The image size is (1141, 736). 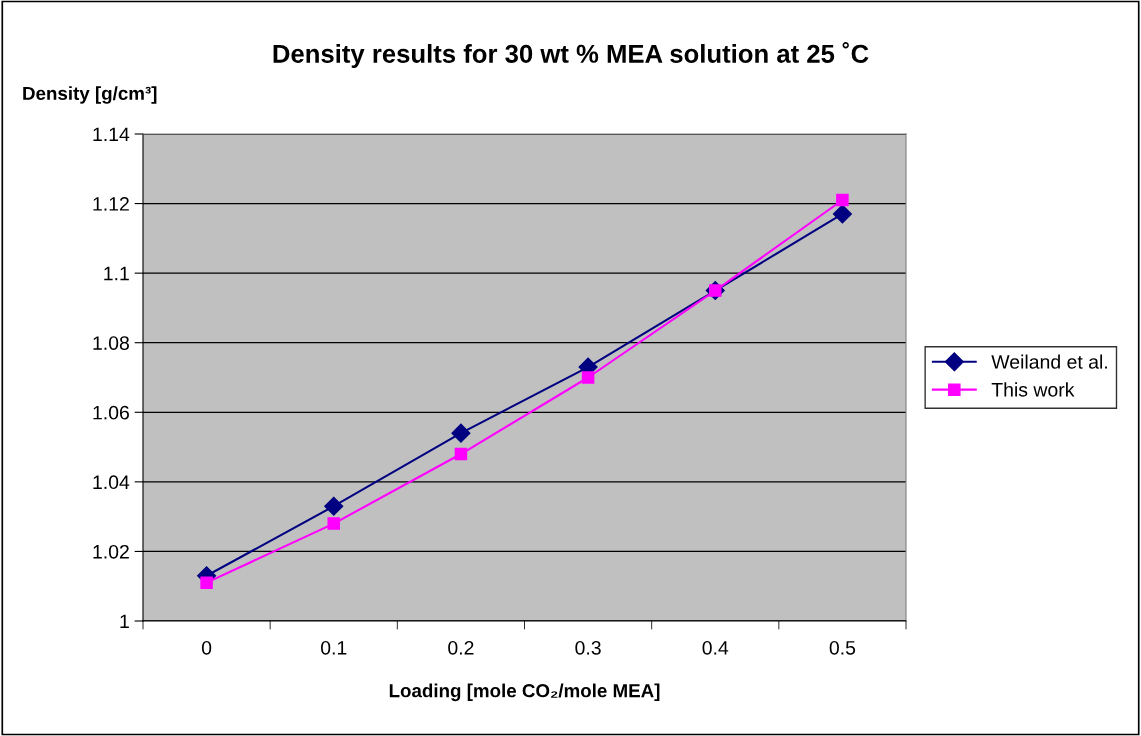 I want to click on x-axis-title: Loading [mole CO₂/mole MEA], so click(x=524, y=692).